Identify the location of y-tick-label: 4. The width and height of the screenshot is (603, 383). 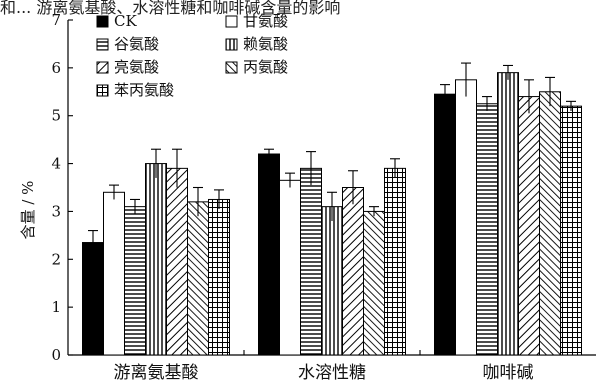
(56, 164).